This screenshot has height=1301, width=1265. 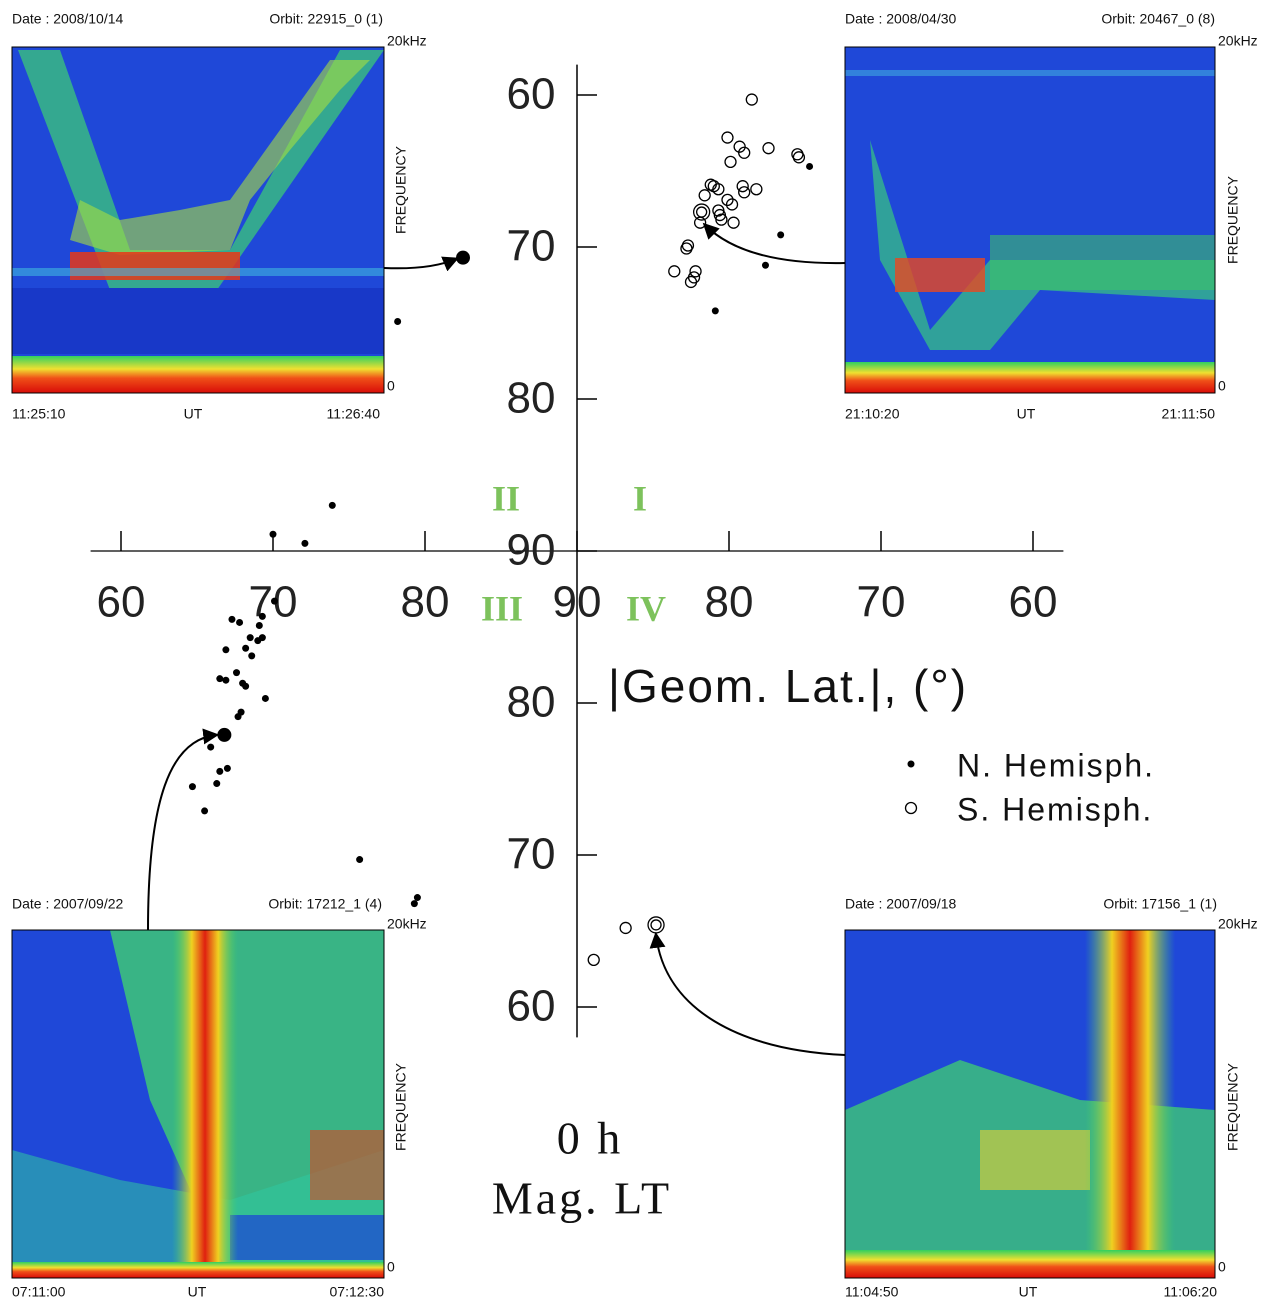 What do you see at coordinates (68, 19) in the screenshot?
I see `date: Date : 2008/10/14` at bounding box center [68, 19].